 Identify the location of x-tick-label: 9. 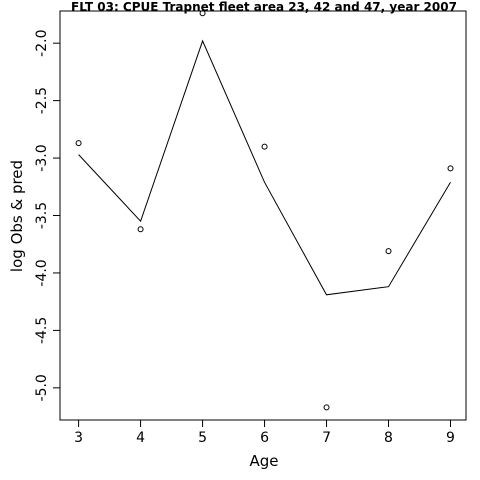
(450, 438).